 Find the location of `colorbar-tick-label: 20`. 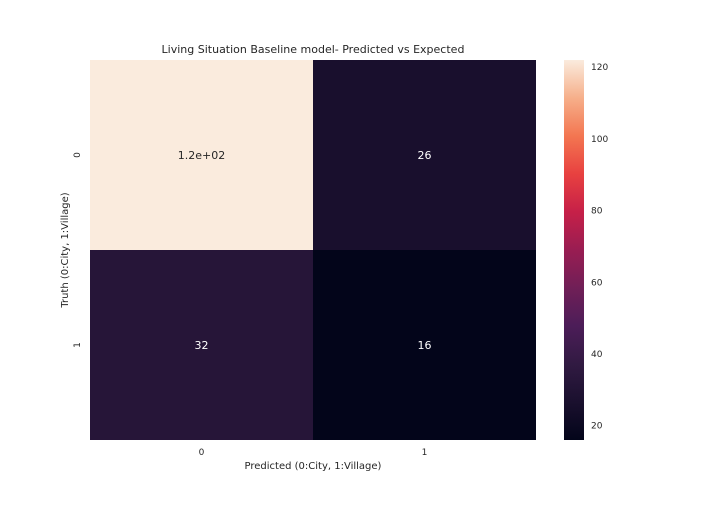

colorbar-tick-label: 20 is located at coordinates (597, 427).